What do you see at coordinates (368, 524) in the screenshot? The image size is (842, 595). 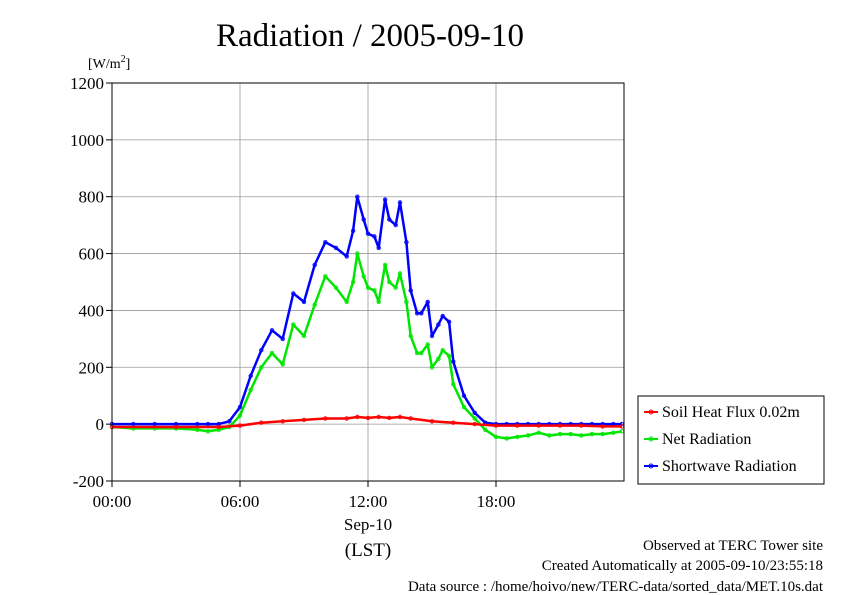 I see `x-axis-date-label: Sep-10` at bounding box center [368, 524].